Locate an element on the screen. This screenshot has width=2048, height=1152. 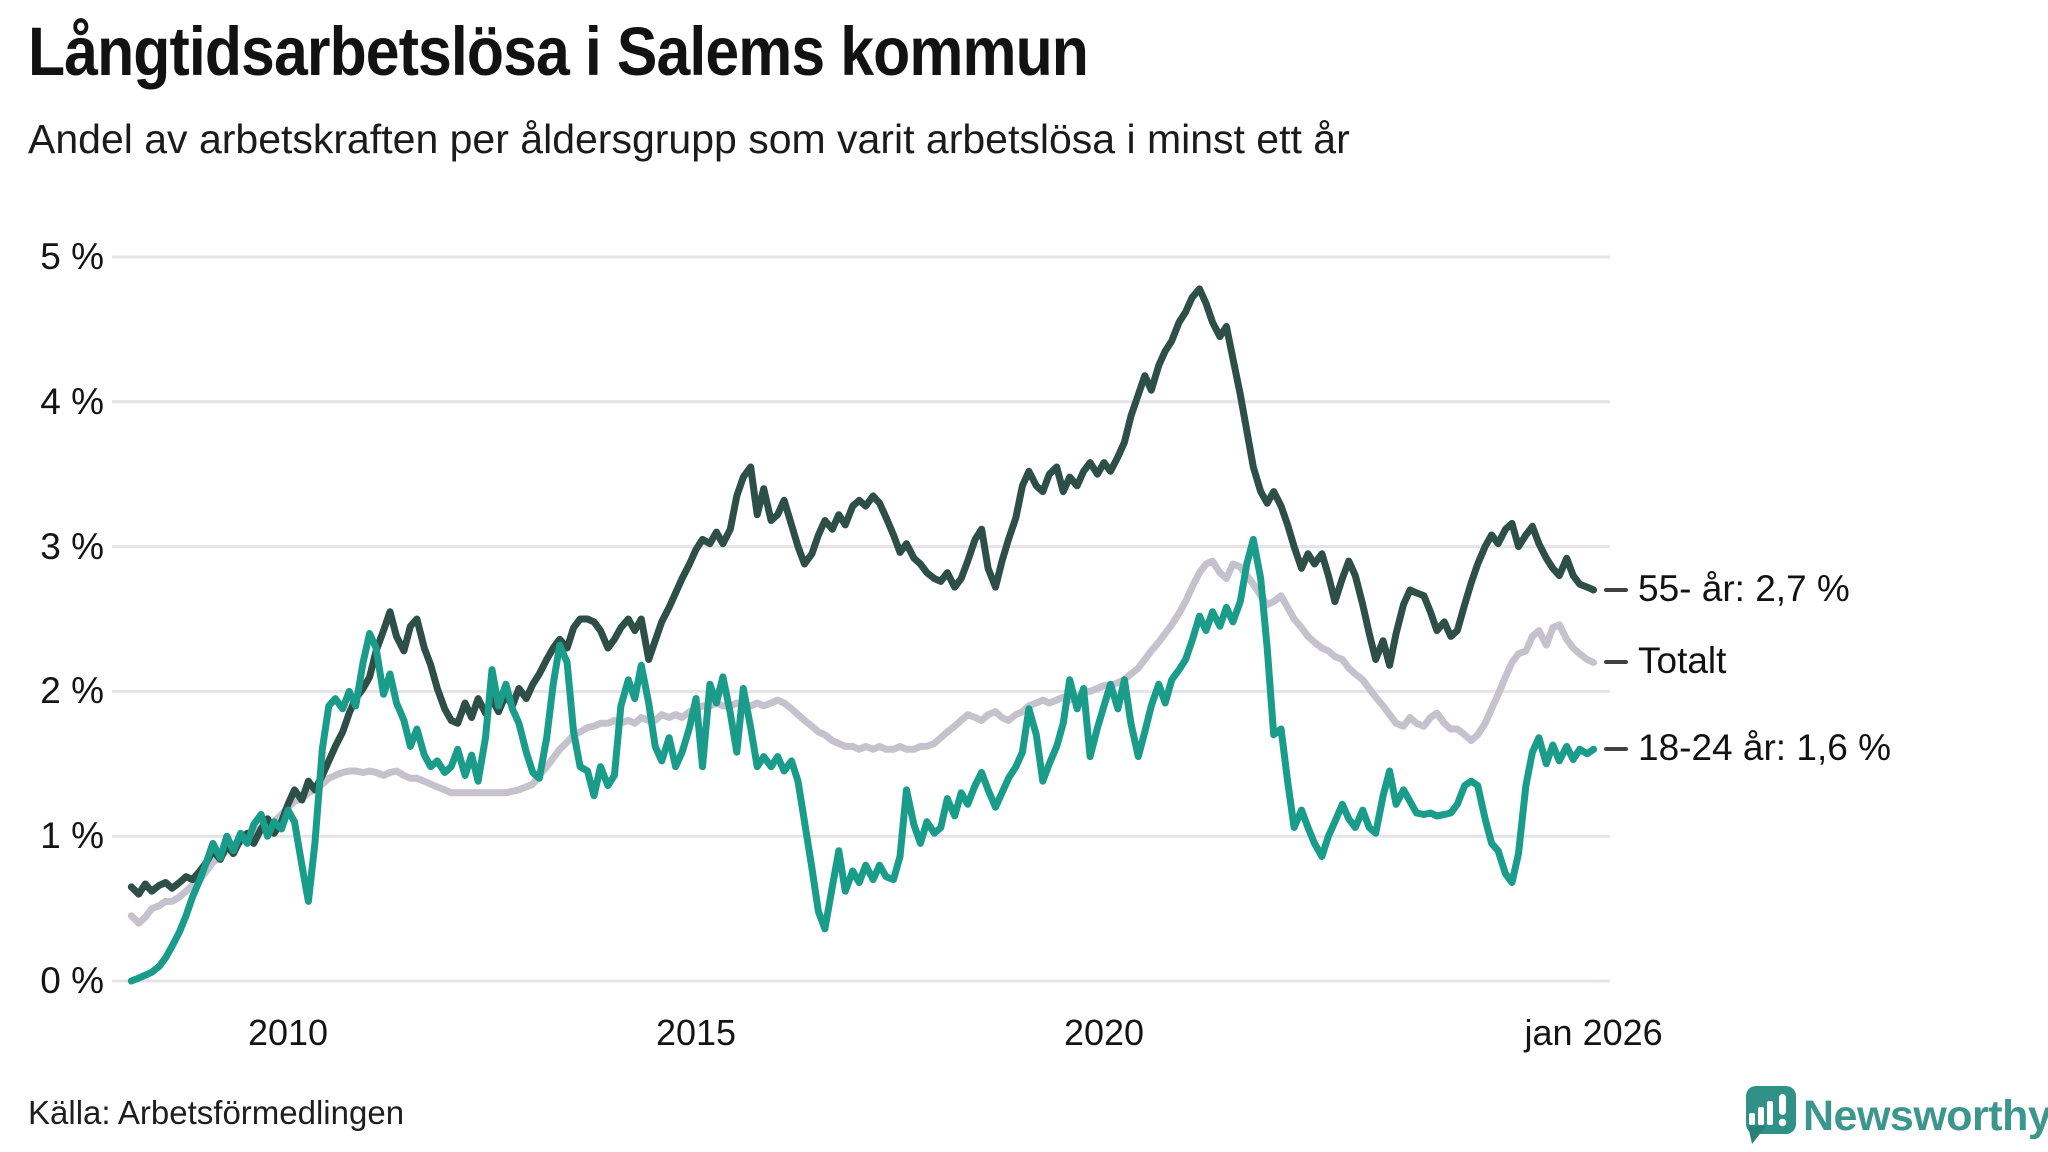
speech-bubble-tail is located at coordinates (1757, 1135).